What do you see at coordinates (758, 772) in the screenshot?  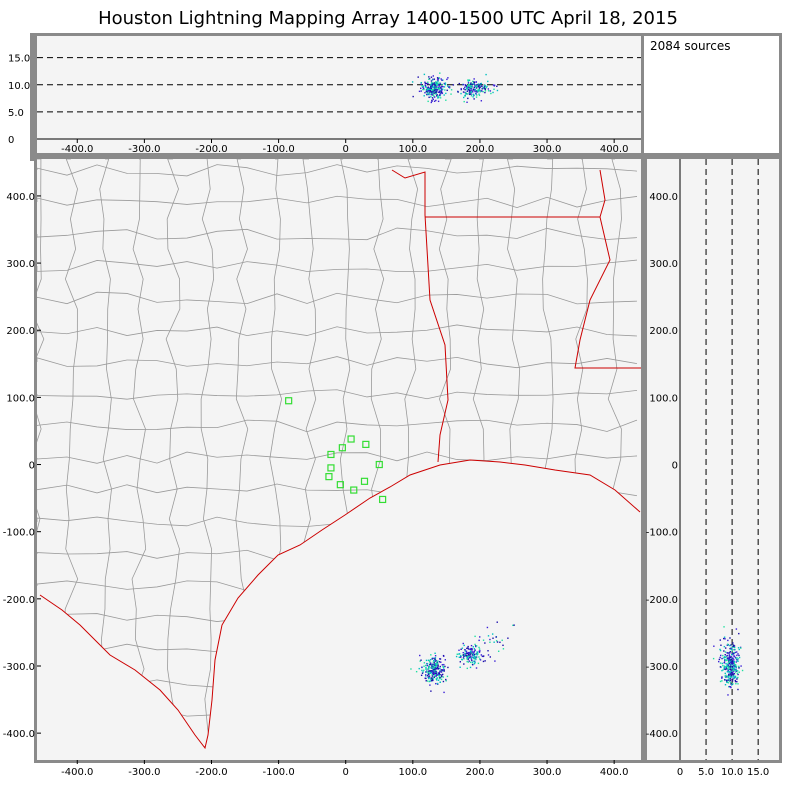 I see `side-x-tick-label: 15.0` at bounding box center [758, 772].